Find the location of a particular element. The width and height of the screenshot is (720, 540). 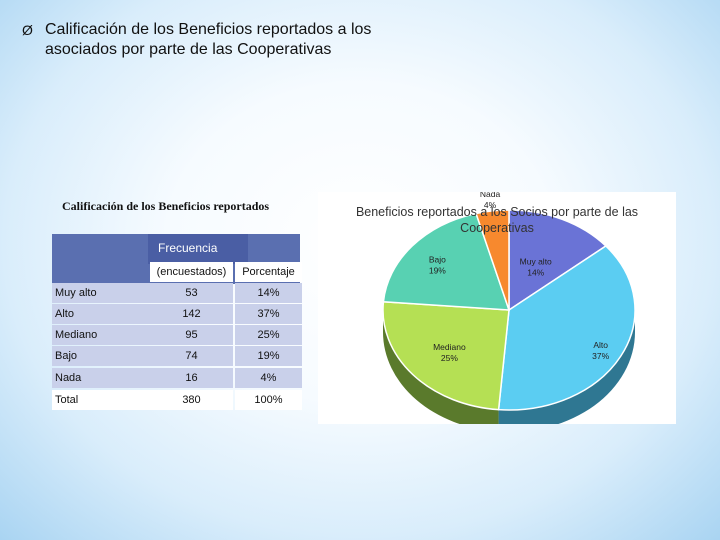

pie-slice-mediano is located at coordinates (446, 355).